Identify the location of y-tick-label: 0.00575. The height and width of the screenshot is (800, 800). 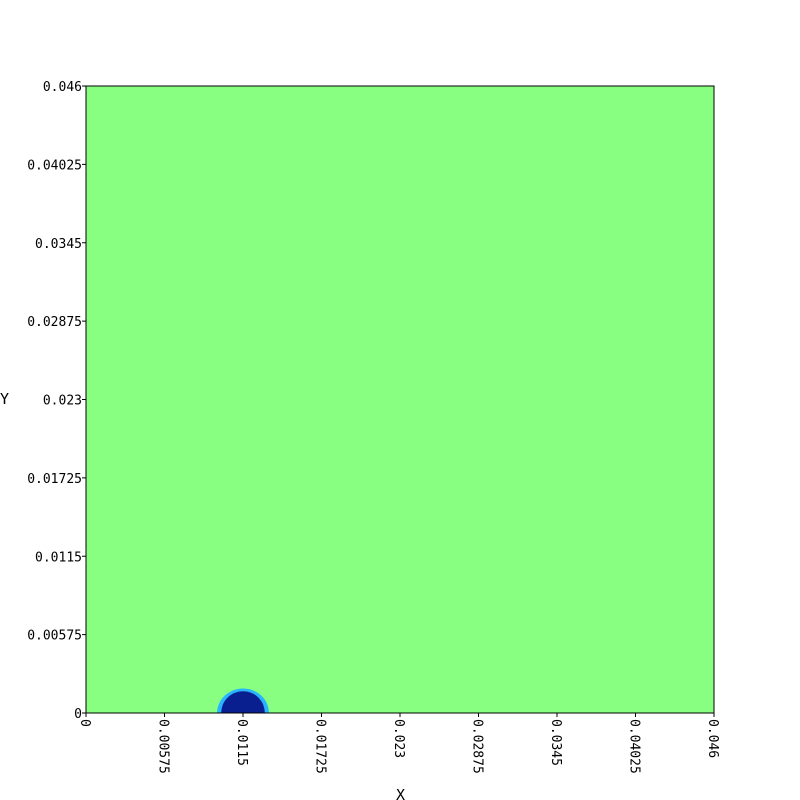
(54, 636).